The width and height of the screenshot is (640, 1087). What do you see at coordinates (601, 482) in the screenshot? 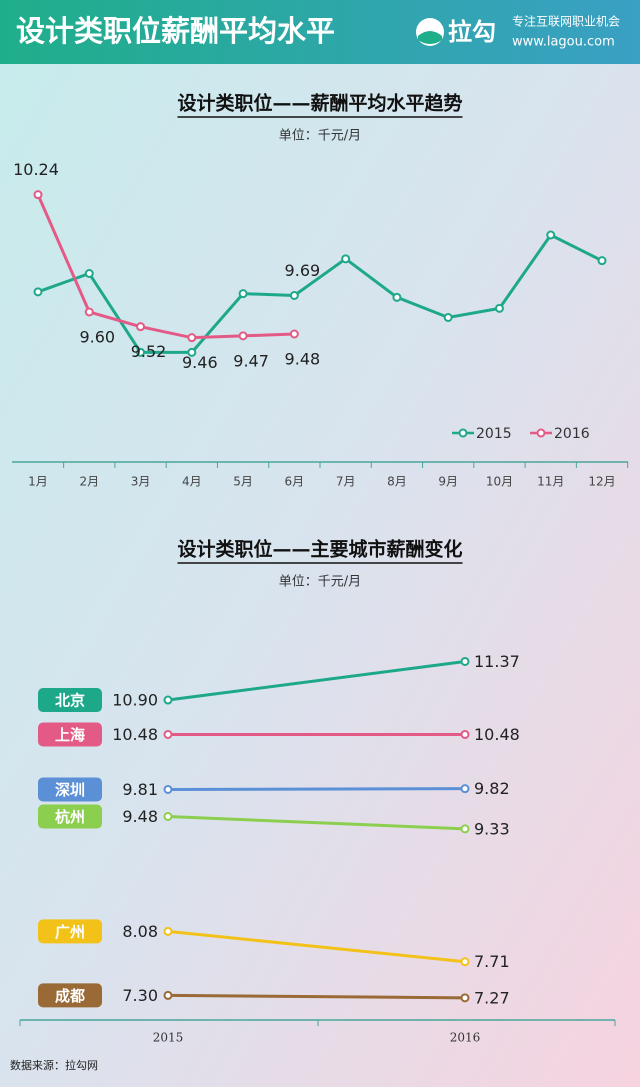
I see `x-tick-label: 12月` at bounding box center [601, 482].